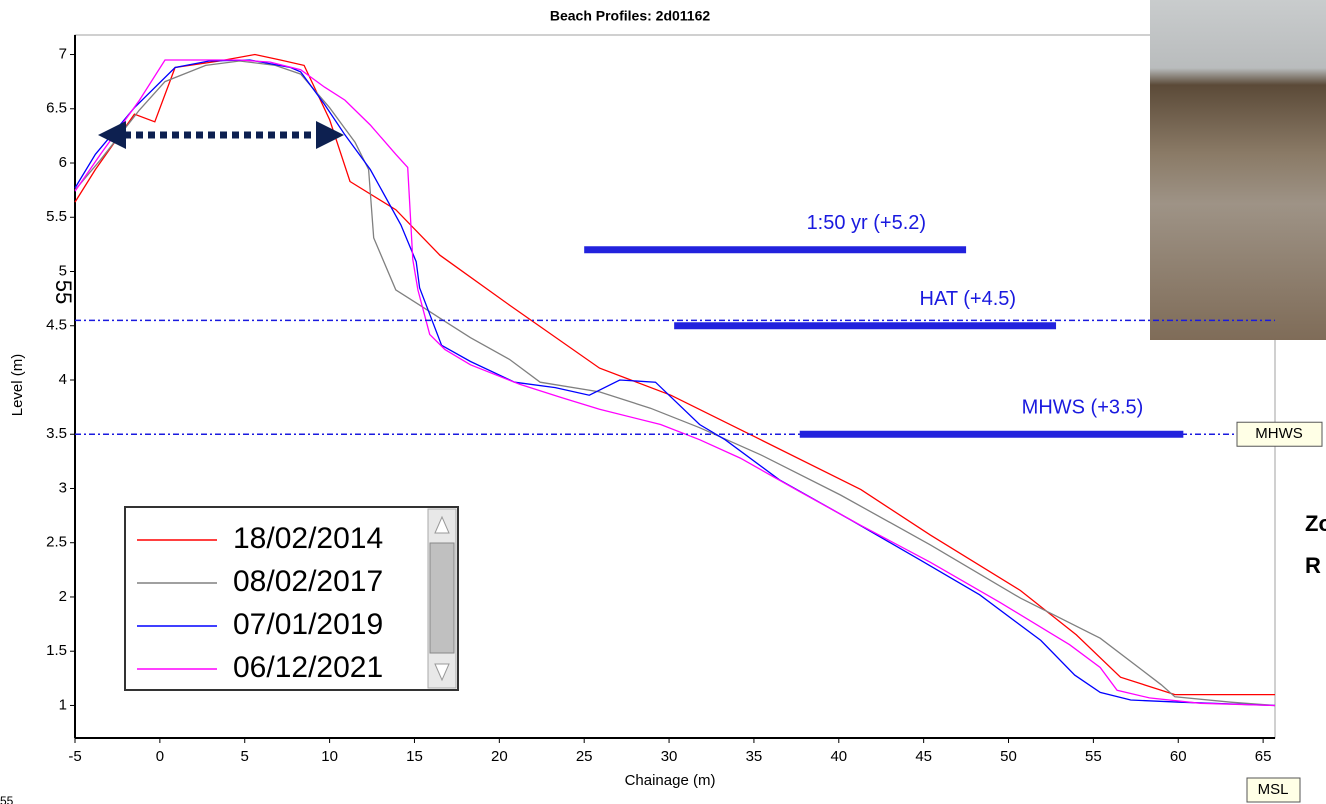 This screenshot has width=1326, height=804. Describe the element at coordinates (63, 596) in the screenshot. I see `y-tick-label: 2` at that location.